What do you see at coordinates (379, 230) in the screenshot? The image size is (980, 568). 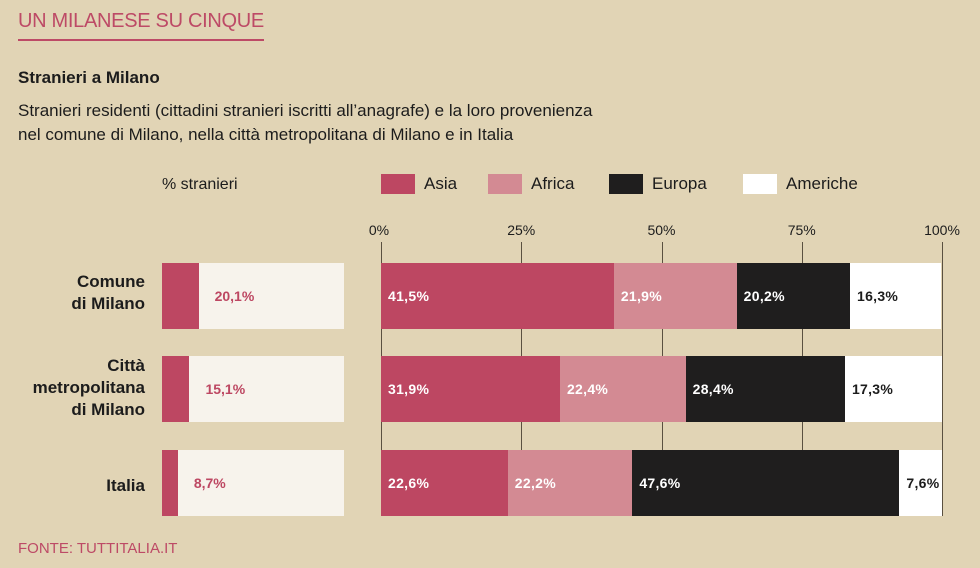 I see `x-tick-label: 0%` at bounding box center [379, 230].